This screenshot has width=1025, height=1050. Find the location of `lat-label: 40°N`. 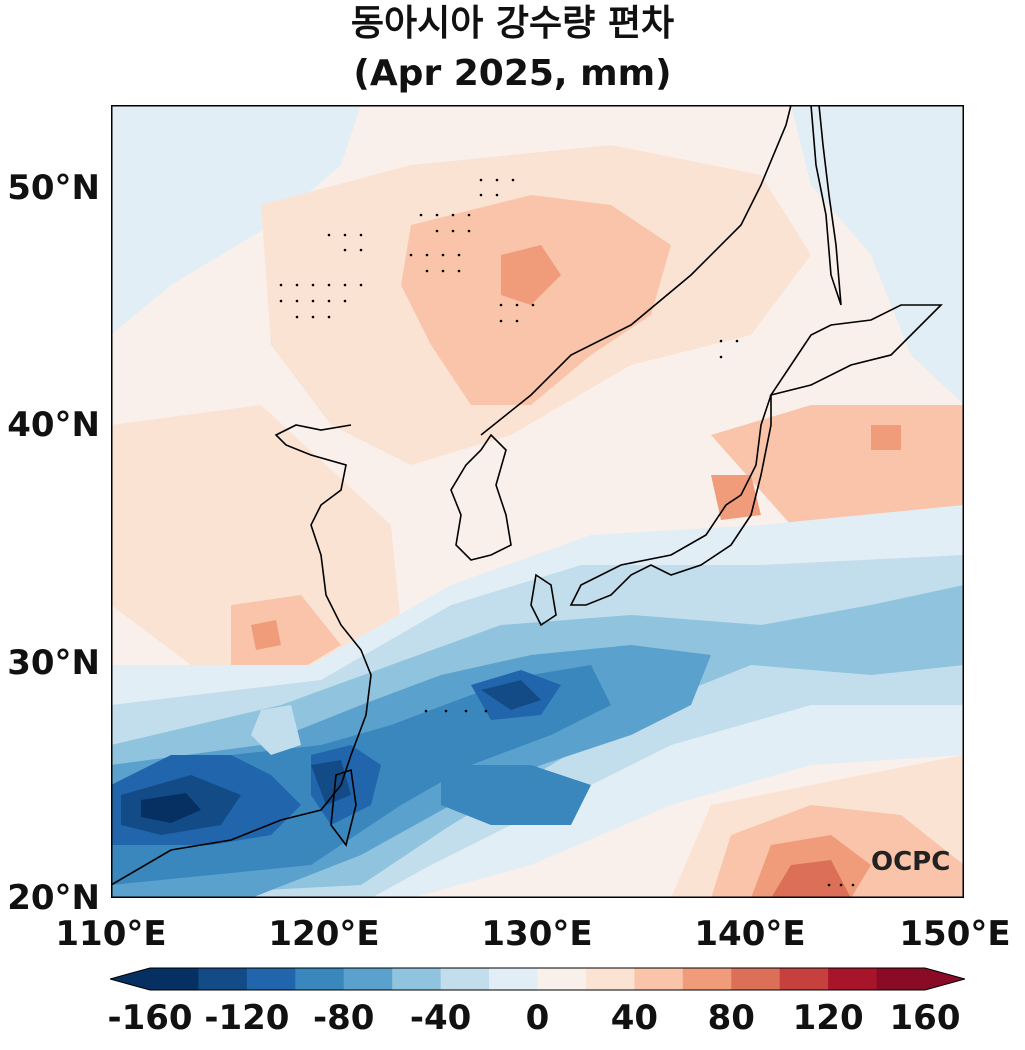

lat-label: 40°N is located at coordinates (53, 425).